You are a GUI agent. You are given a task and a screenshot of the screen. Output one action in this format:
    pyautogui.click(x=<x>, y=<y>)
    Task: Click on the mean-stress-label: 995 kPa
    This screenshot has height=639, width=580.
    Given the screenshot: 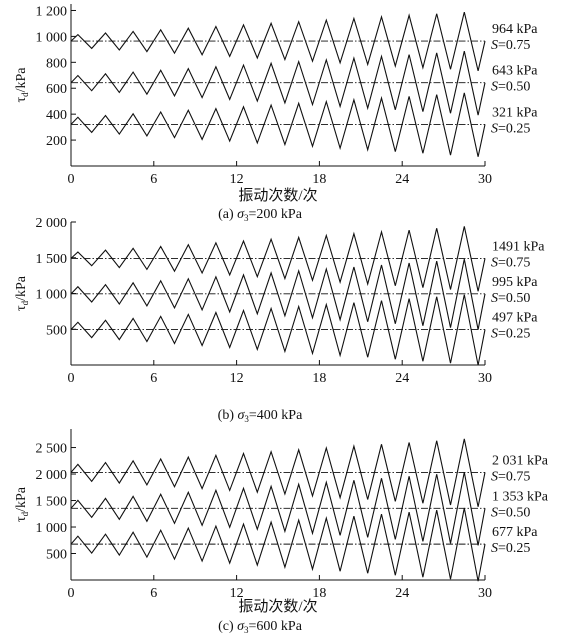 What is the action you would take?
    pyautogui.click(x=515, y=282)
    